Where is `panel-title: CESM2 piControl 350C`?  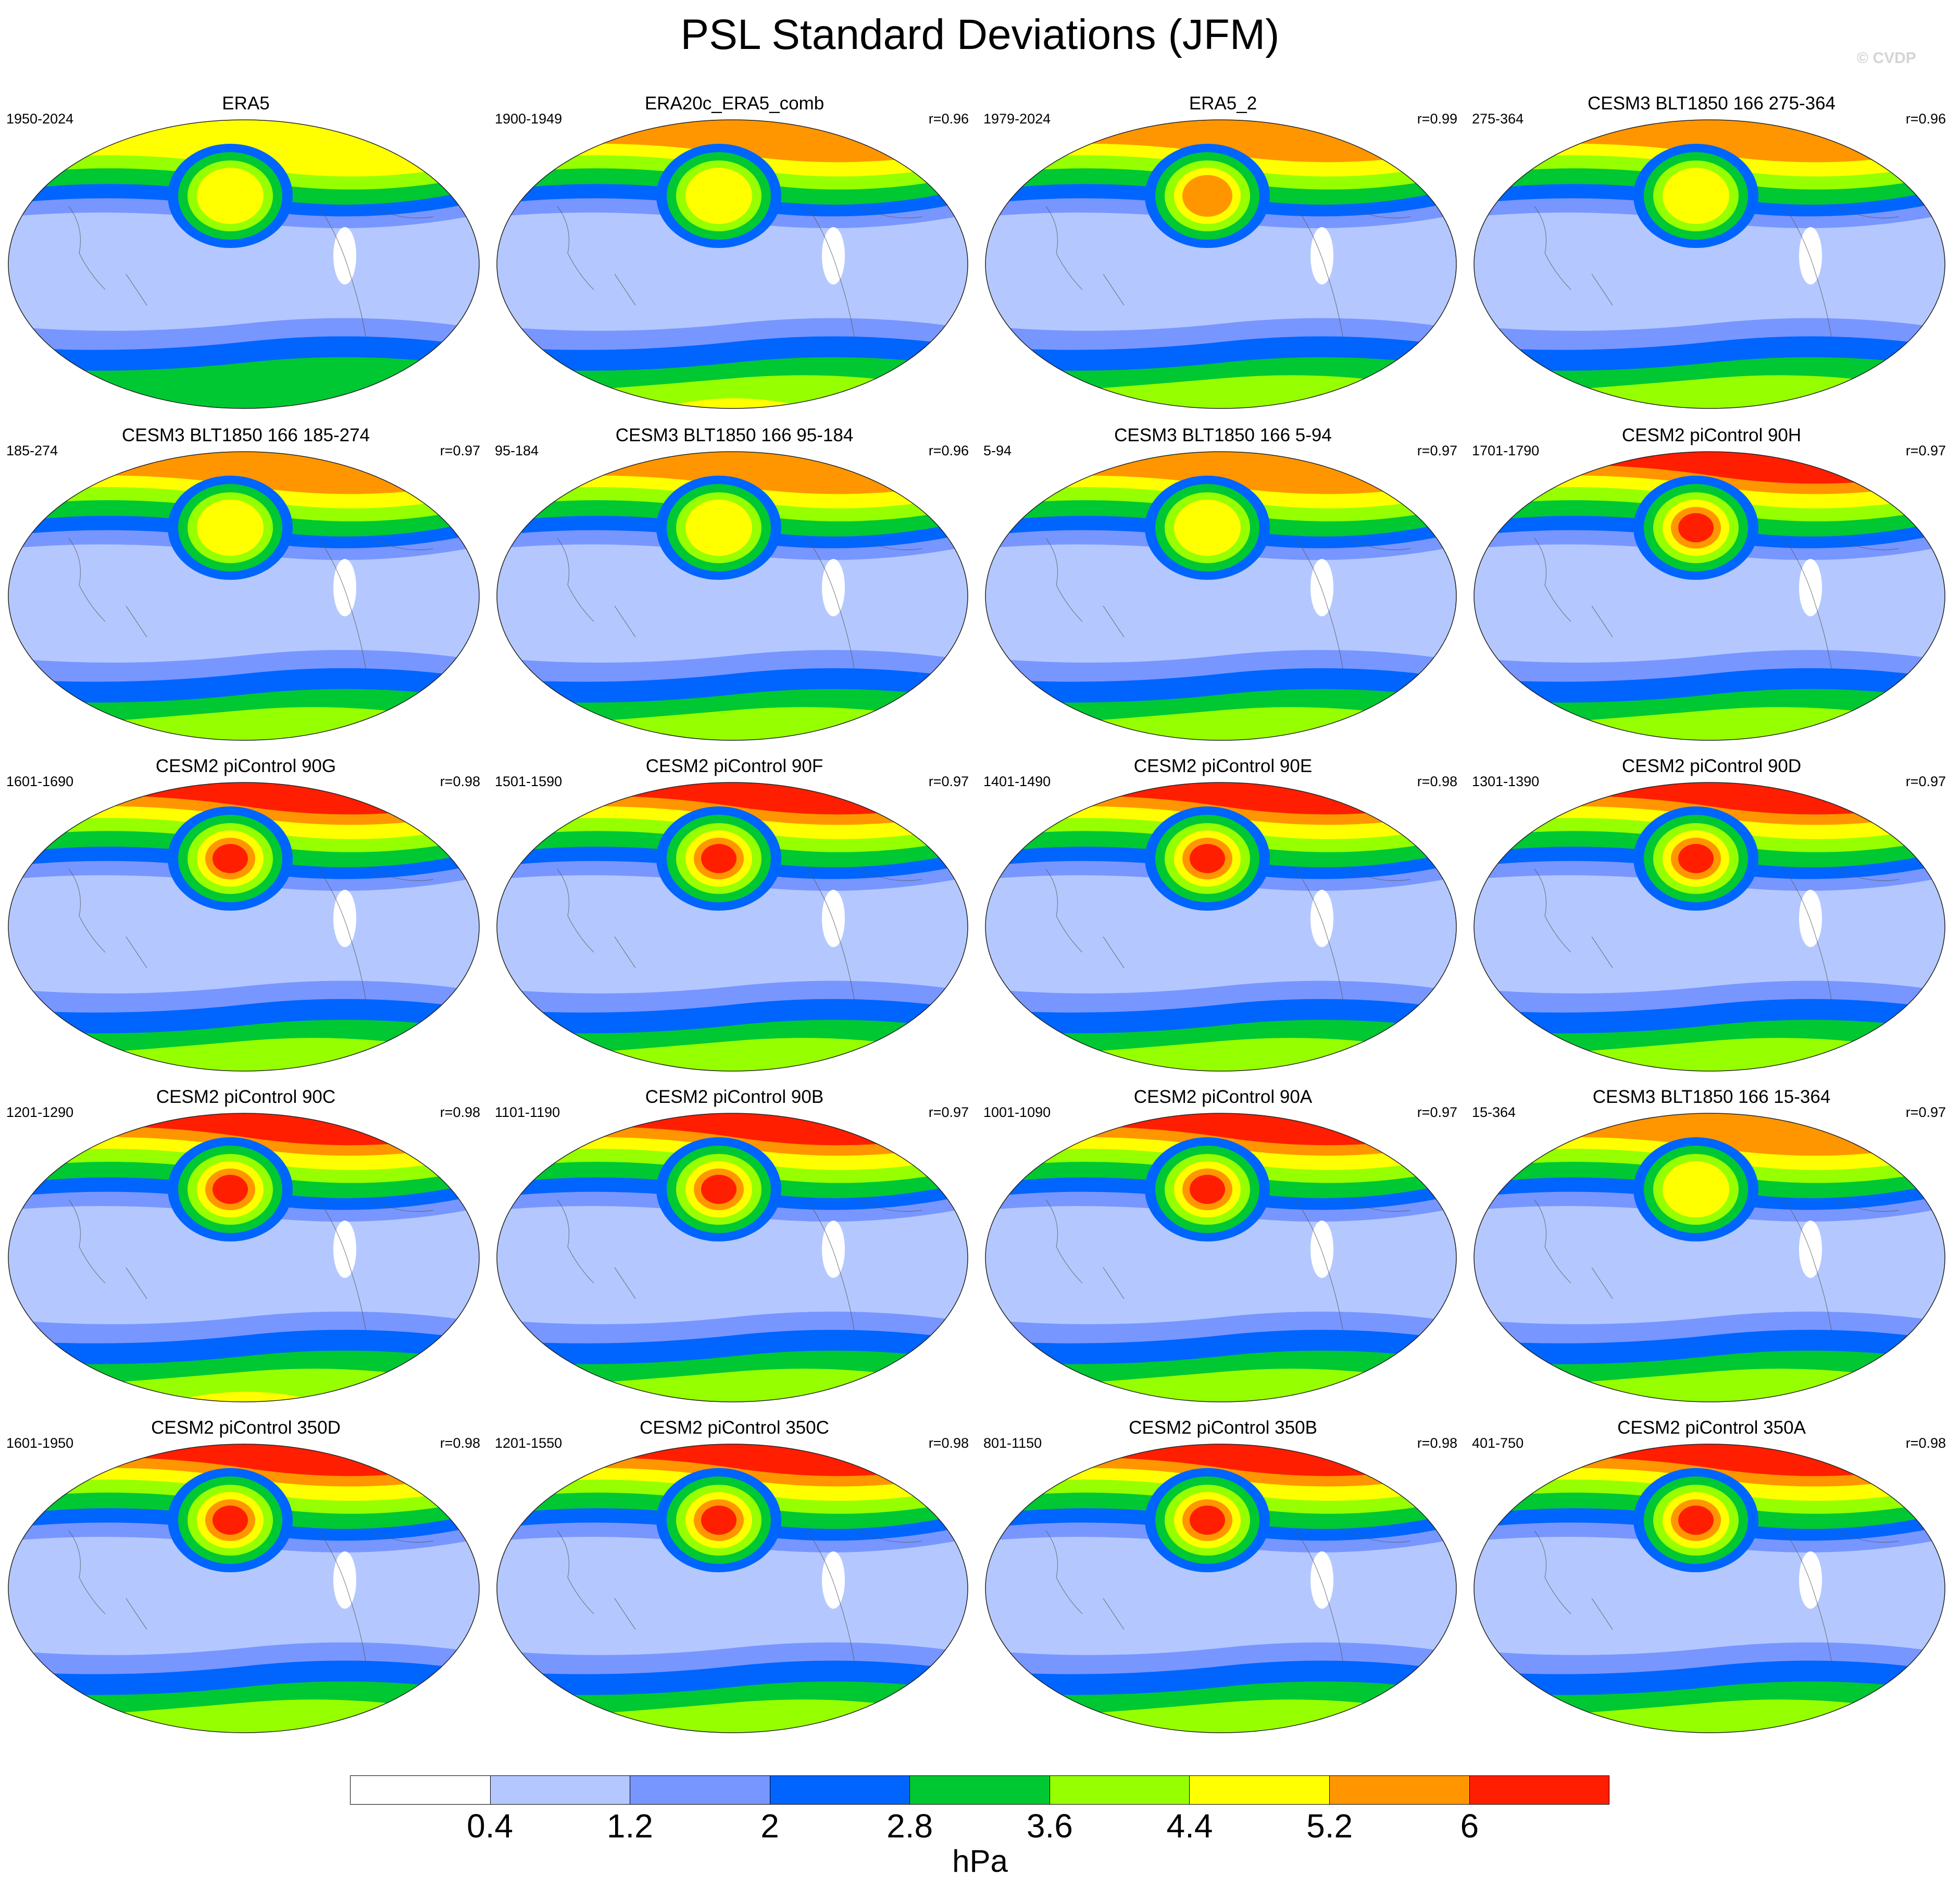
panel-title: CESM2 piControl 350C is located at coordinates (735, 1428).